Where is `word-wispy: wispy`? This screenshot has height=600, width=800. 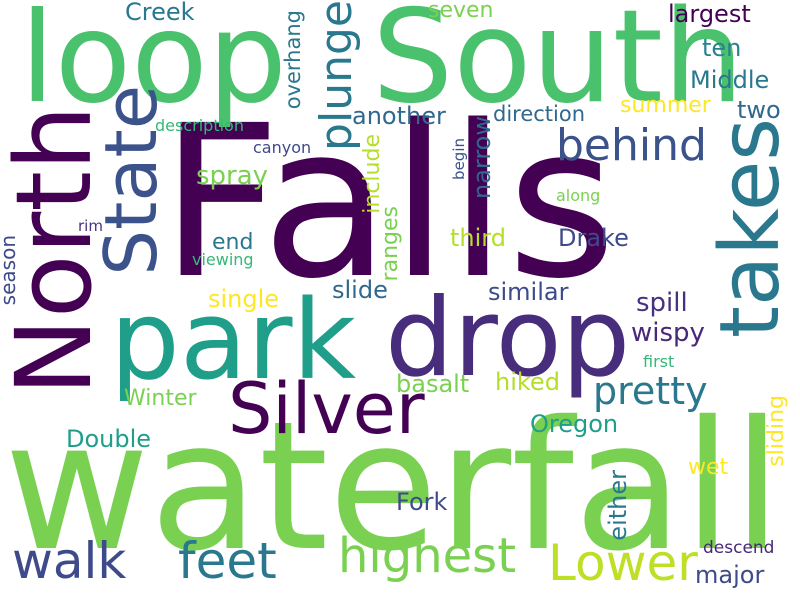
word-wispy: wispy is located at coordinates (668, 333).